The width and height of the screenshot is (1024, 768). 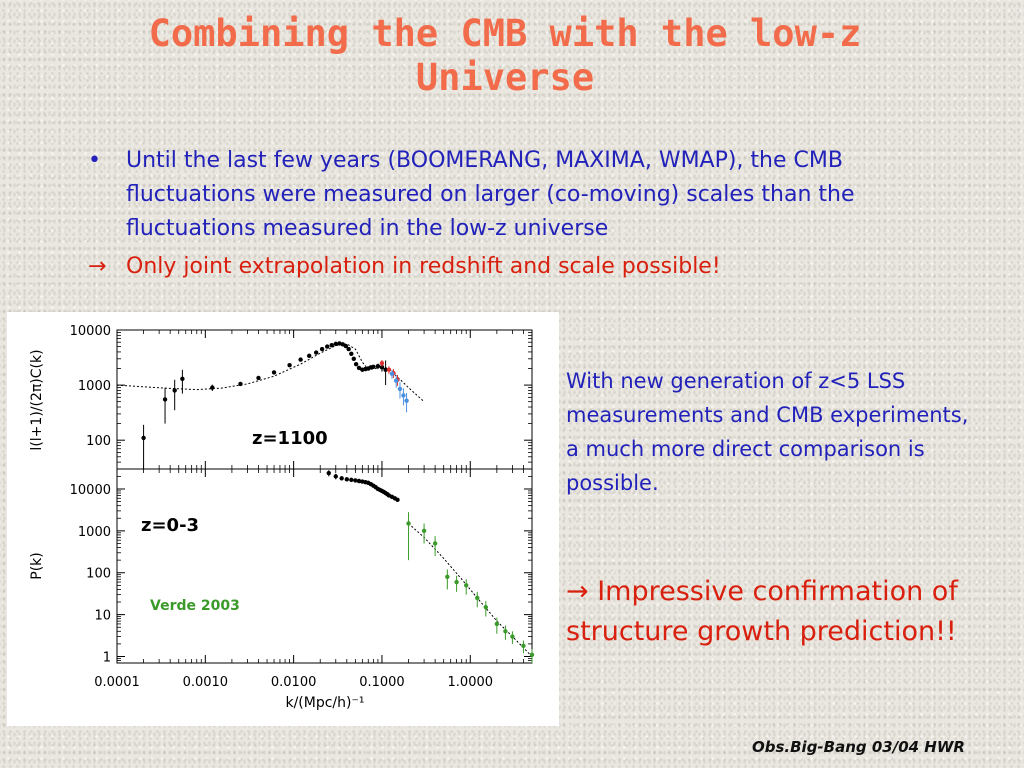 I want to click on annotation-z1100: z=1100, so click(x=290, y=438).